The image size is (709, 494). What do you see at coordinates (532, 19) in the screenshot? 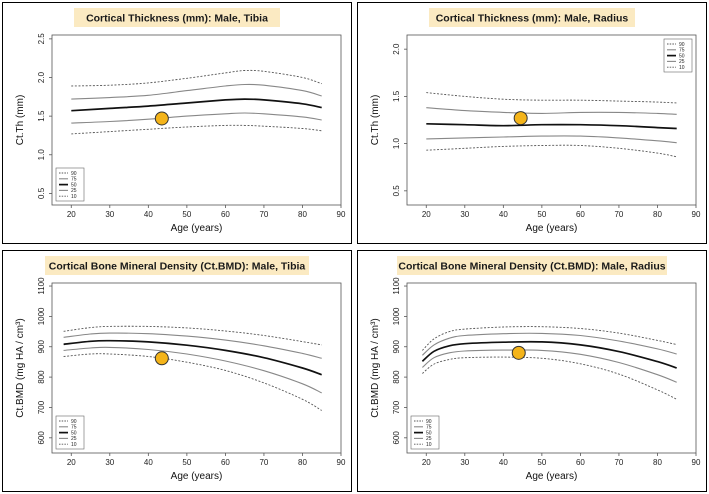
I see `chart-title: Cortical Thickness (mm): Male, Radius` at bounding box center [532, 19].